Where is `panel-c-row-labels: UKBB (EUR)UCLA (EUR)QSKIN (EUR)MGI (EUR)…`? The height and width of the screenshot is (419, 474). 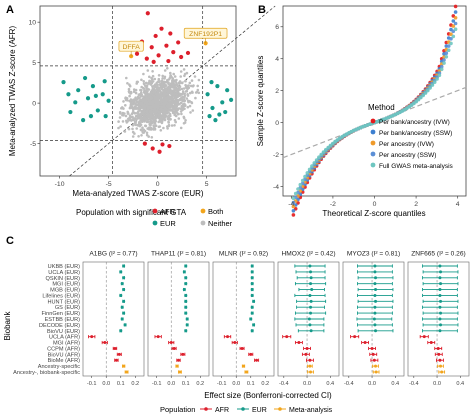 panel-c-row-labels: UKBB (EUR)UCLA (EUR)QSKIN (EUR)MGI (EUR)… is located at coordinates (46, 320).